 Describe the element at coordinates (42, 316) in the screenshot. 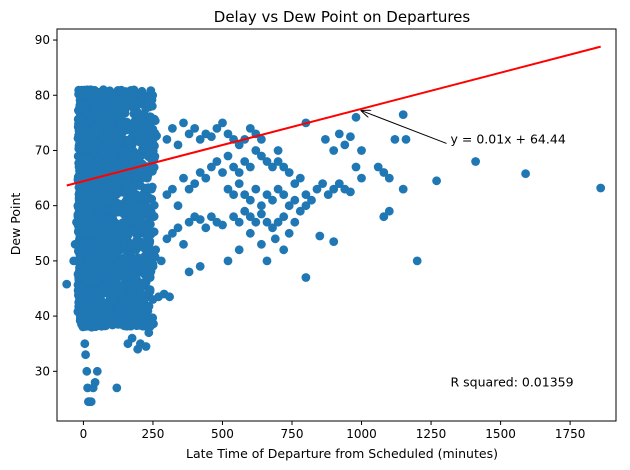

I see `y-tick-label: 40` at that location.